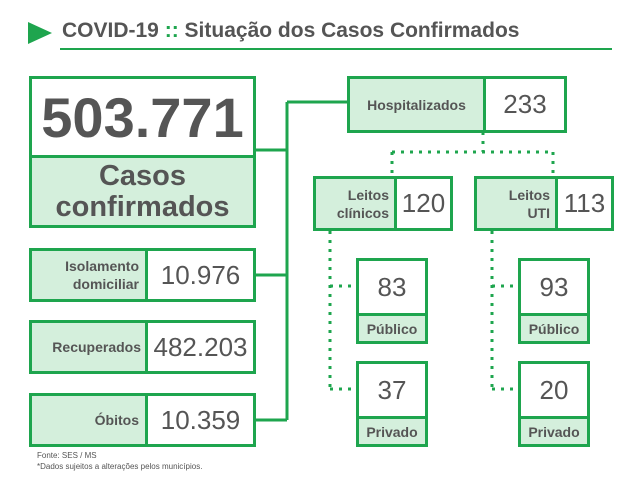 Image resolution: width=638 pixels, height=485 pixels. What do you see at coordinates (392, 430) in the screenshot?
I see `clinicos-privado-label: Privado` at bounding box center [392, 430].